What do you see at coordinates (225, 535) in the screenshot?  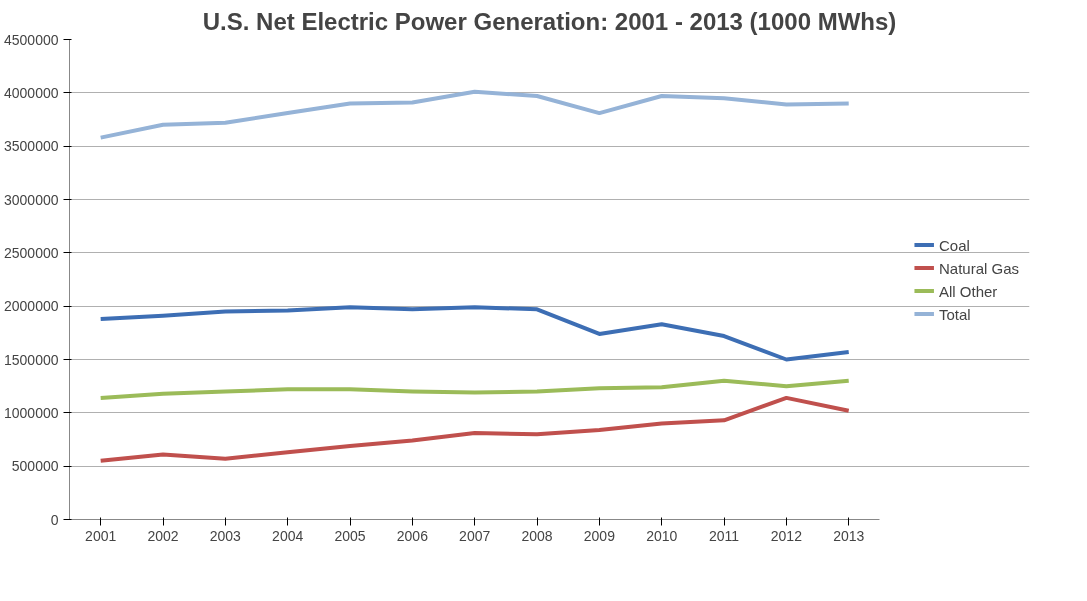 I see `x-tick-label: 2003` at bounding box center [225, 535].